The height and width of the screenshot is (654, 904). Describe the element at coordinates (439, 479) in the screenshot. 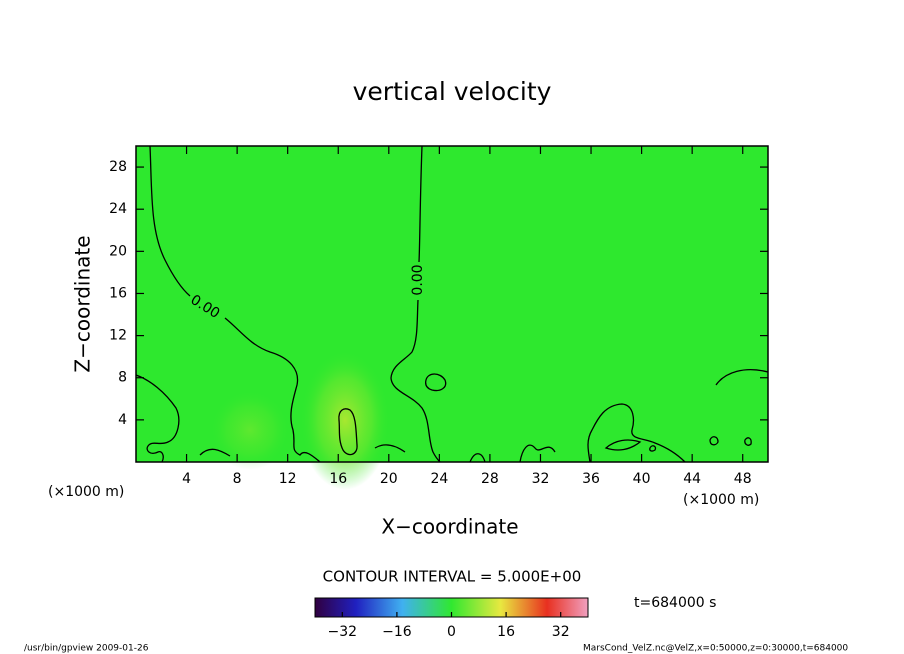

I see `x-tick-label: 24` at that location.